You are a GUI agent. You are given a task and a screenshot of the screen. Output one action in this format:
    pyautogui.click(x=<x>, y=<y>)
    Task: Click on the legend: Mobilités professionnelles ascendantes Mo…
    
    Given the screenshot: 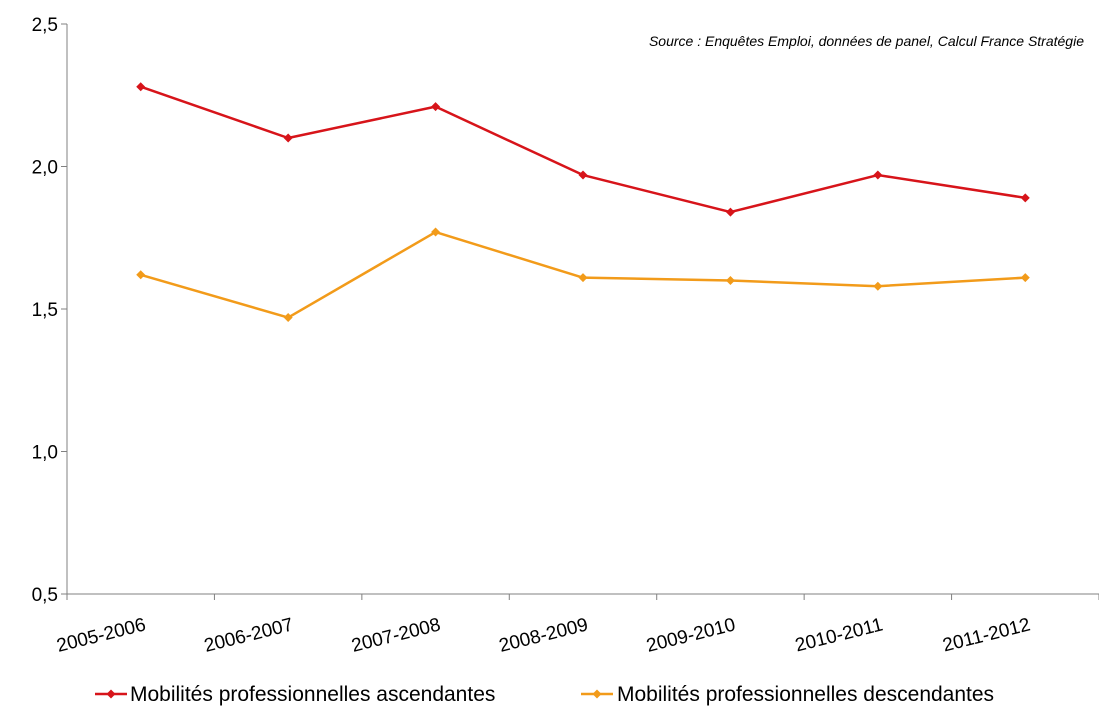 What is the action you would take?
    pyautogui.click(x=544, y=694)
    